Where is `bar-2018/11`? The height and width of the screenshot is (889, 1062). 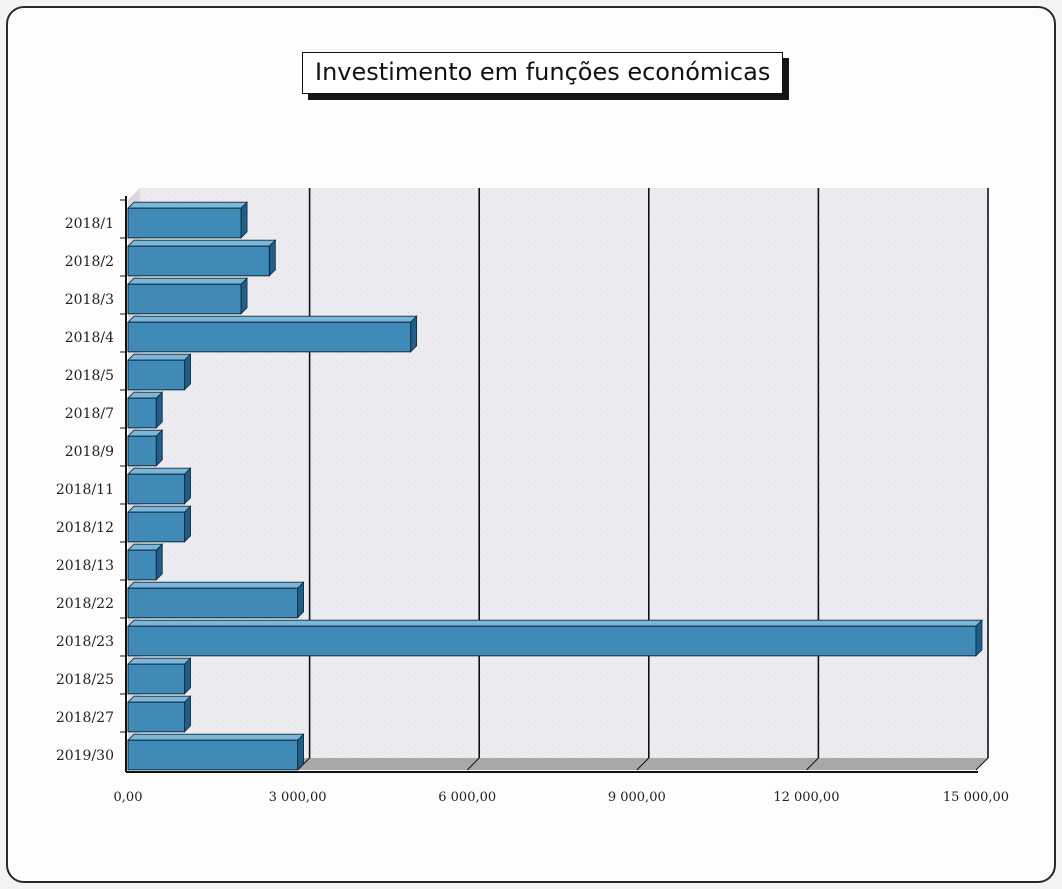 bar-2018/11 is located at coordinates (159, 486).